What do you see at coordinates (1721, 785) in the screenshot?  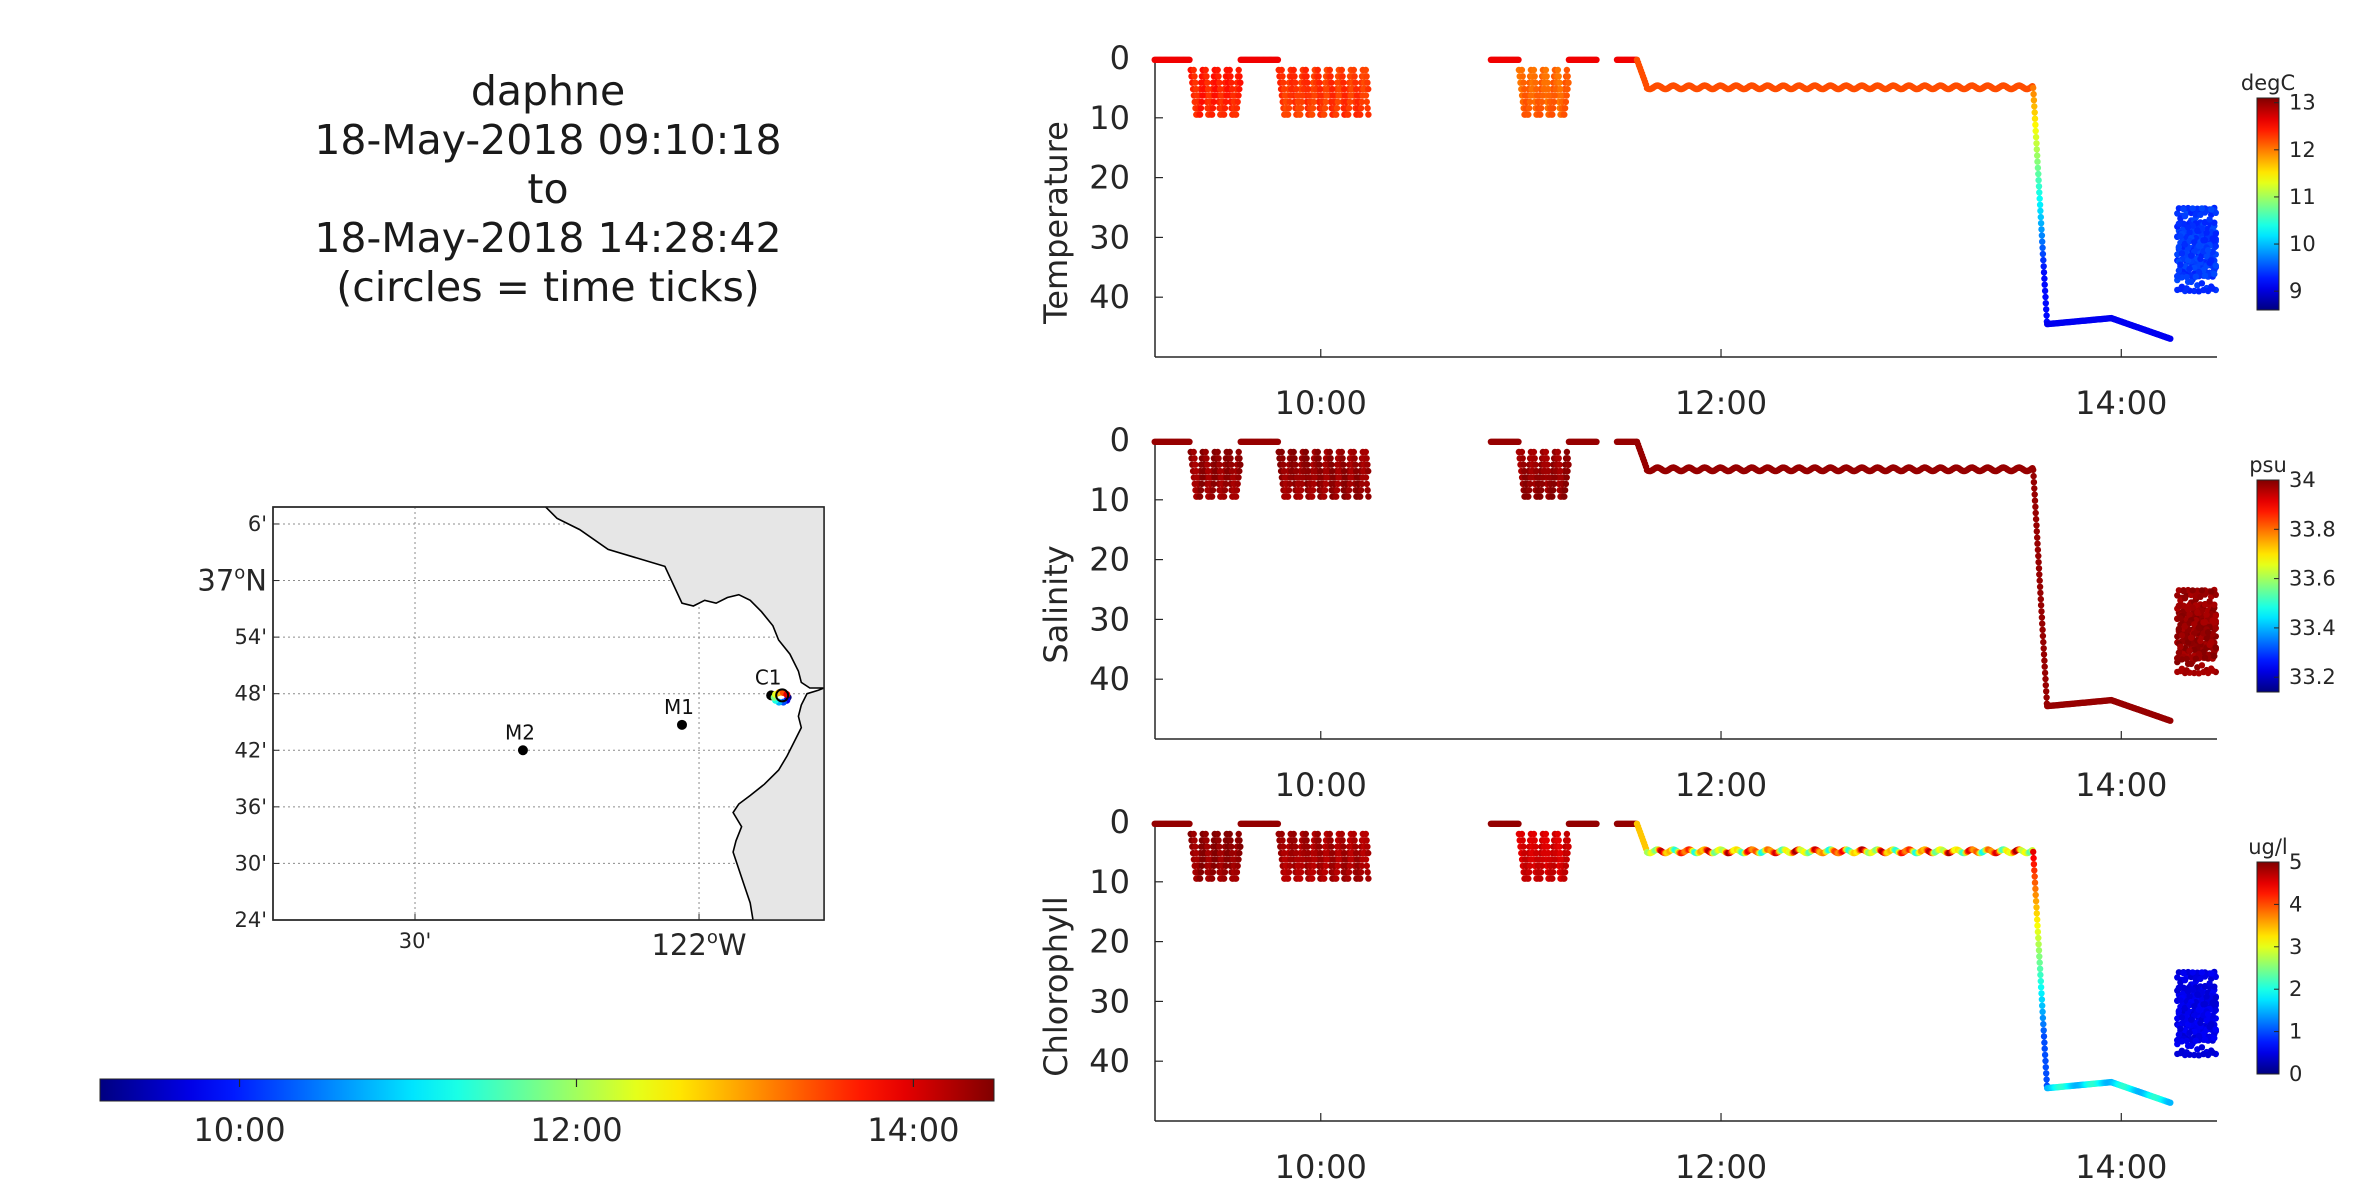 I see `panel-x-tick-label: 12:00` at bounding box center [1721, 785].